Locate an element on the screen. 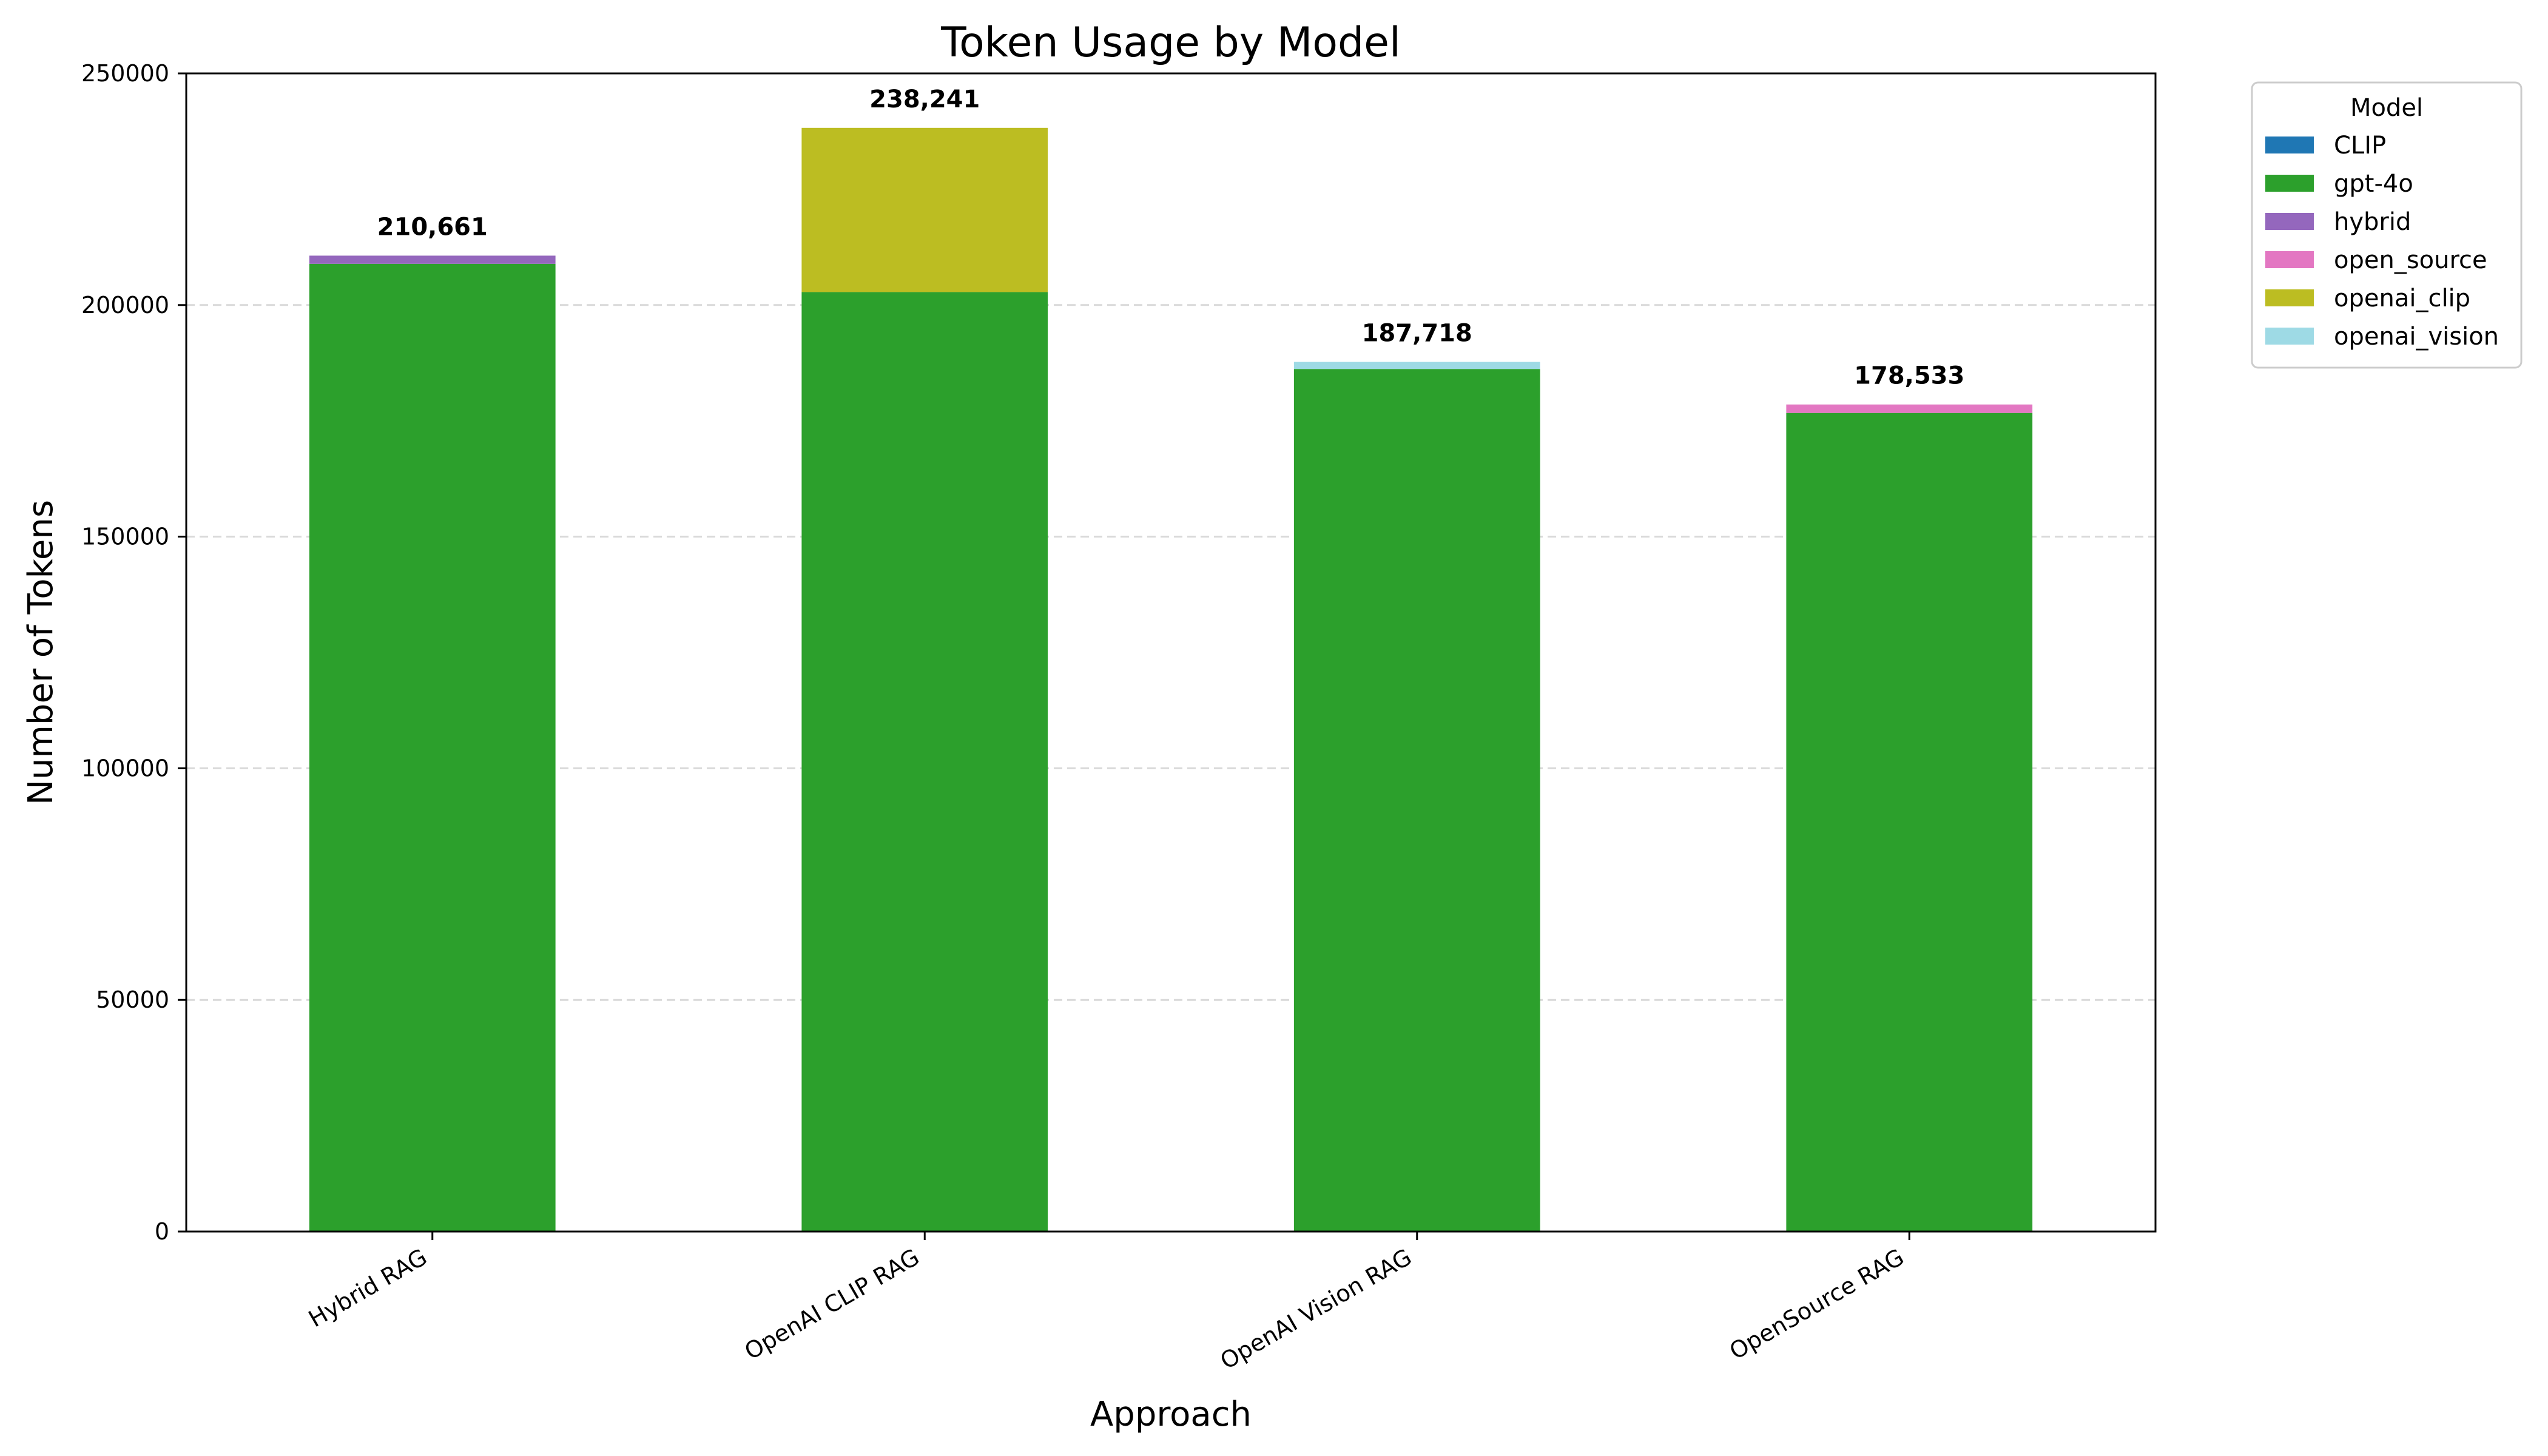 Image resolution: width=2548 pixels, height=1456 pixels. x-tick-label: OpenAI Vision RAG is located at coordinates (1316, 1309).